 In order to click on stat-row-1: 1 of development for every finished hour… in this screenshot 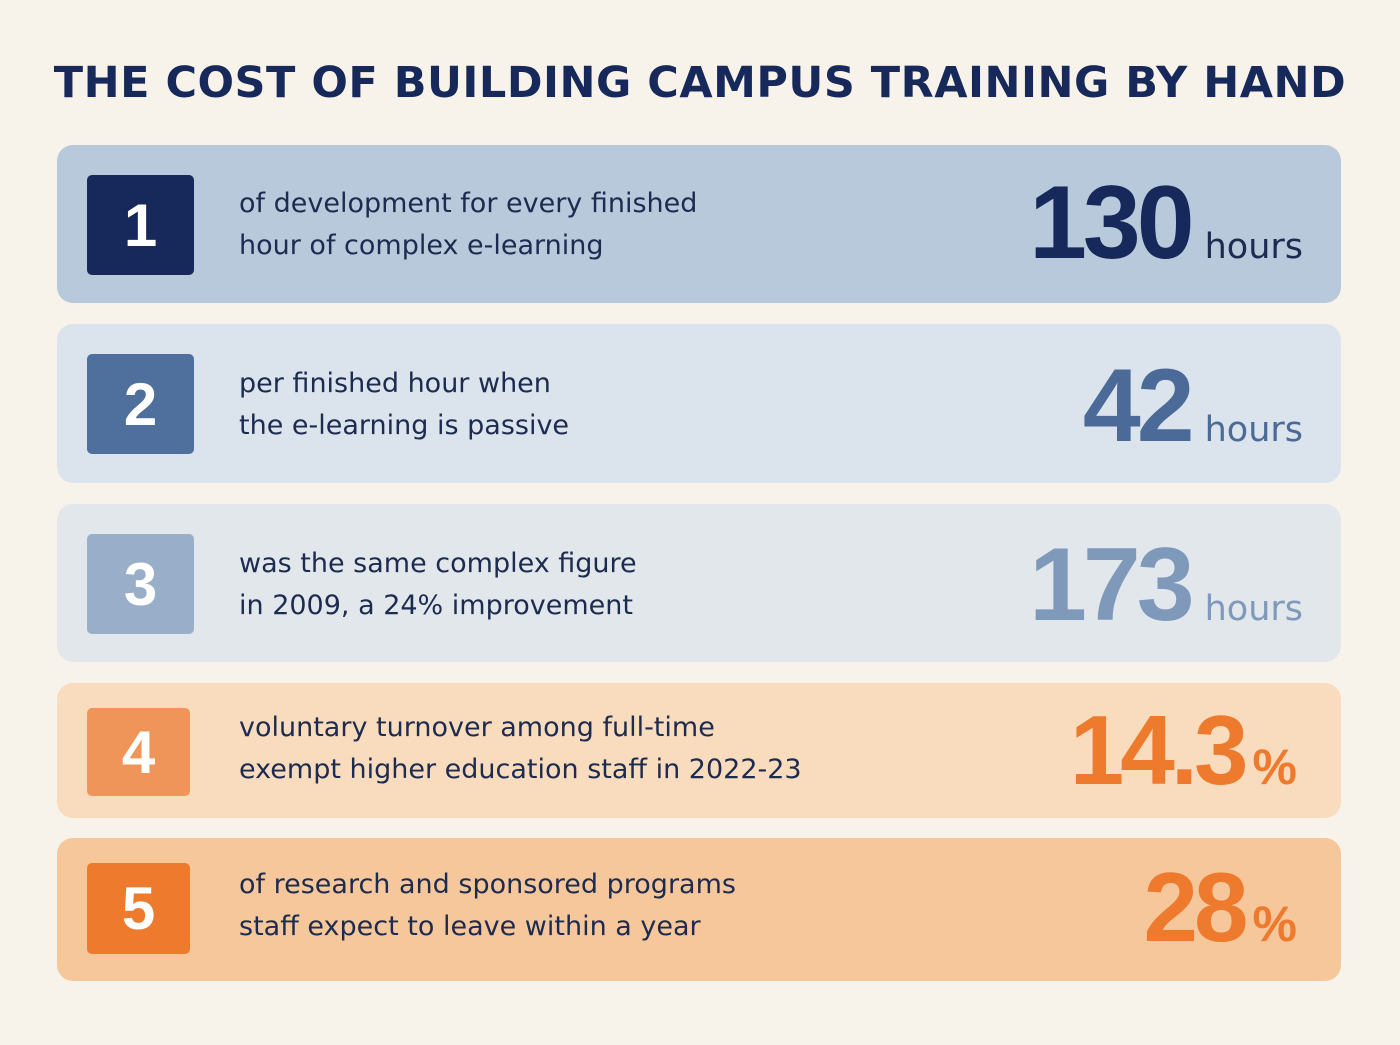, I will do `click(699, 224)`.